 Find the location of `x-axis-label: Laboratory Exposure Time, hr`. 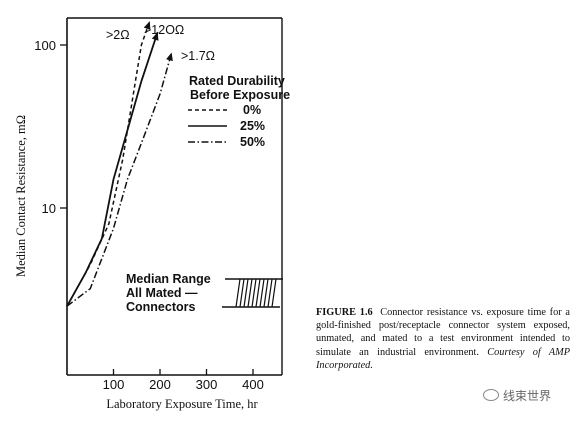

x-axis-label: Laboratory Exposure Time, hr is located at coordinates (182, 404).